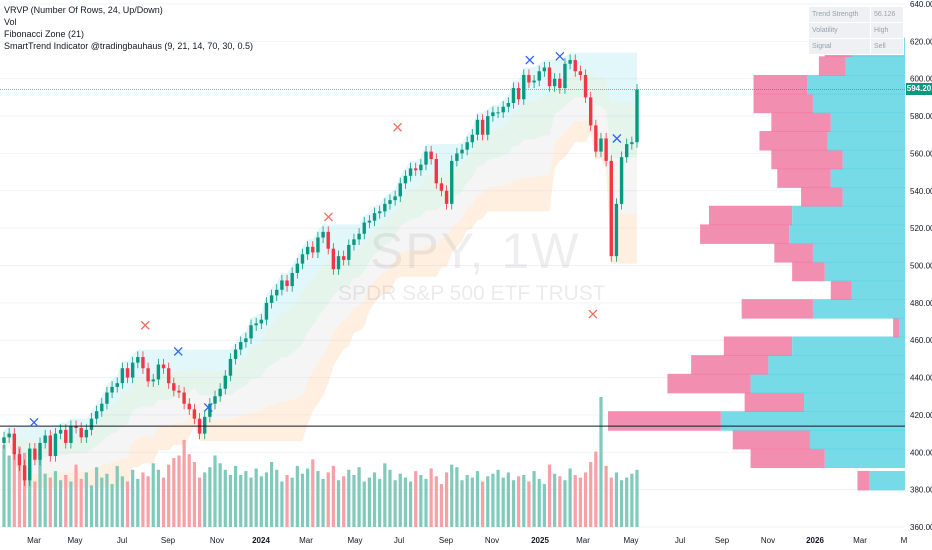  What do you see at coordinates (921, 303) in the screenshot?
I see `price-tick-label: 480.00` at bounding box center [921, 303].